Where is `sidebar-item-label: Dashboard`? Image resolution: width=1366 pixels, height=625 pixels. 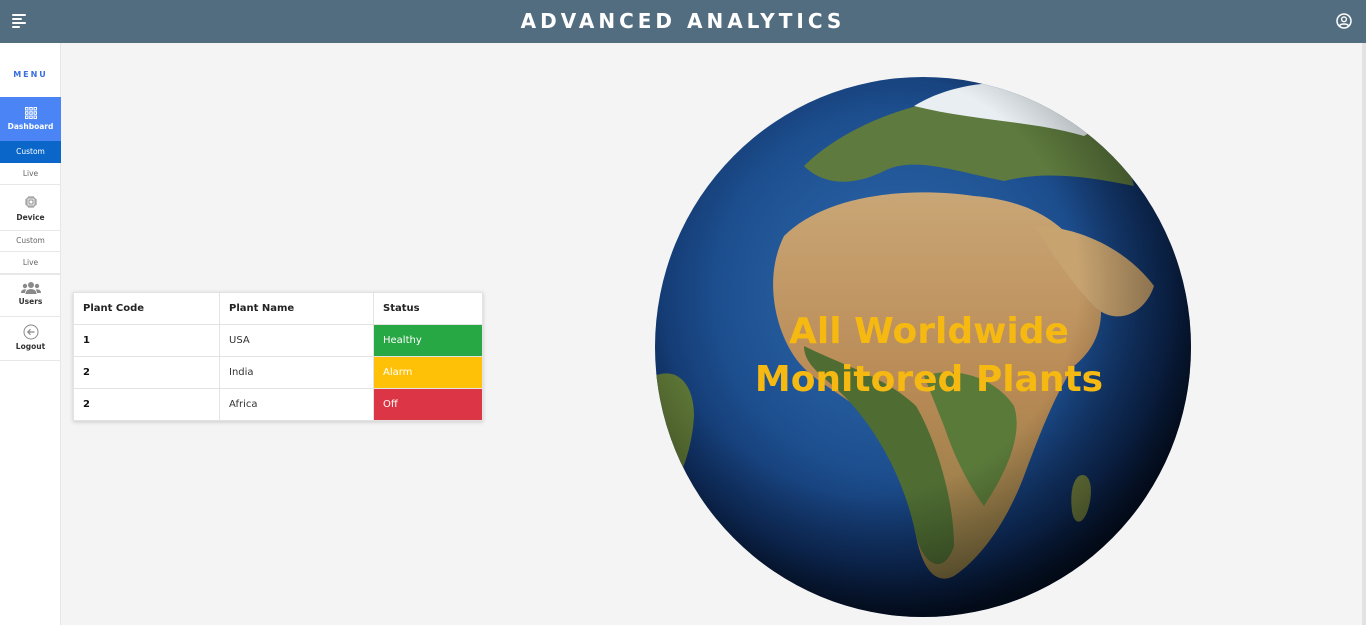 sidebar-item-label: Dashboard is located at coordinates (30, 126).